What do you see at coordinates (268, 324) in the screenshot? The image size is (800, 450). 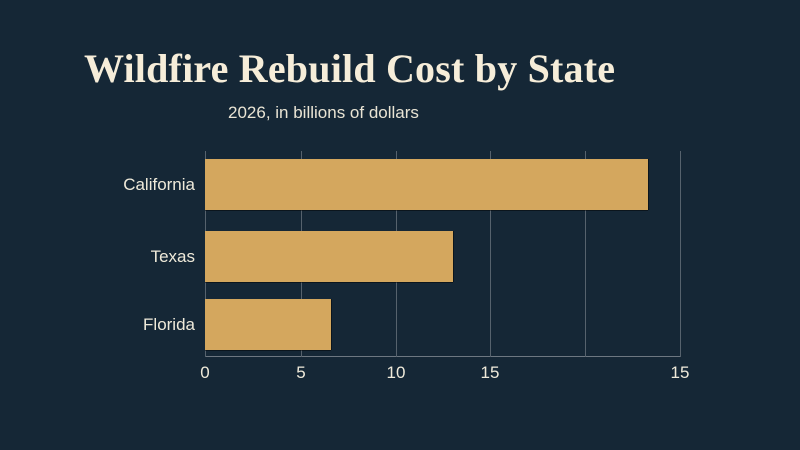 I see `bar-florida` at bounding box center [268, 324].